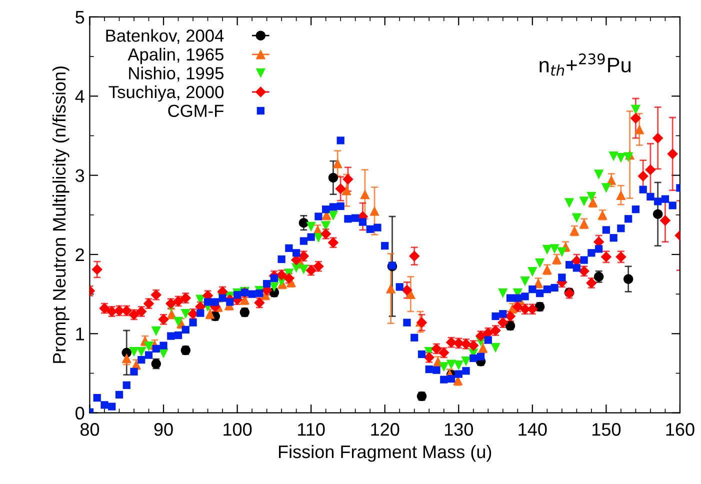  Describe the element at coordinates (458, 429) in the screenshot. I see `x-tick-label: 130` at that location.